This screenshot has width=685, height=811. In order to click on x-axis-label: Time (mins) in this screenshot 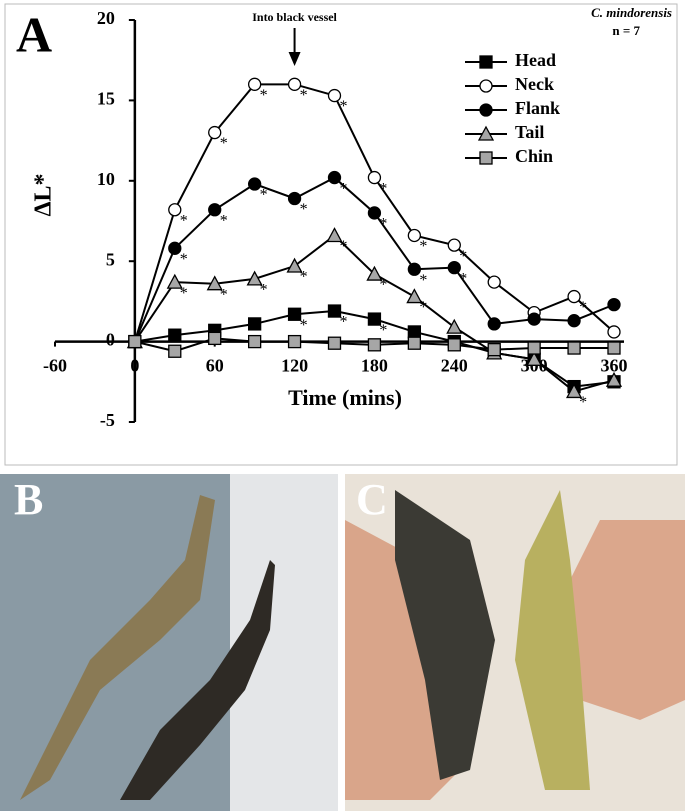, I will do `click(345, 397)`.